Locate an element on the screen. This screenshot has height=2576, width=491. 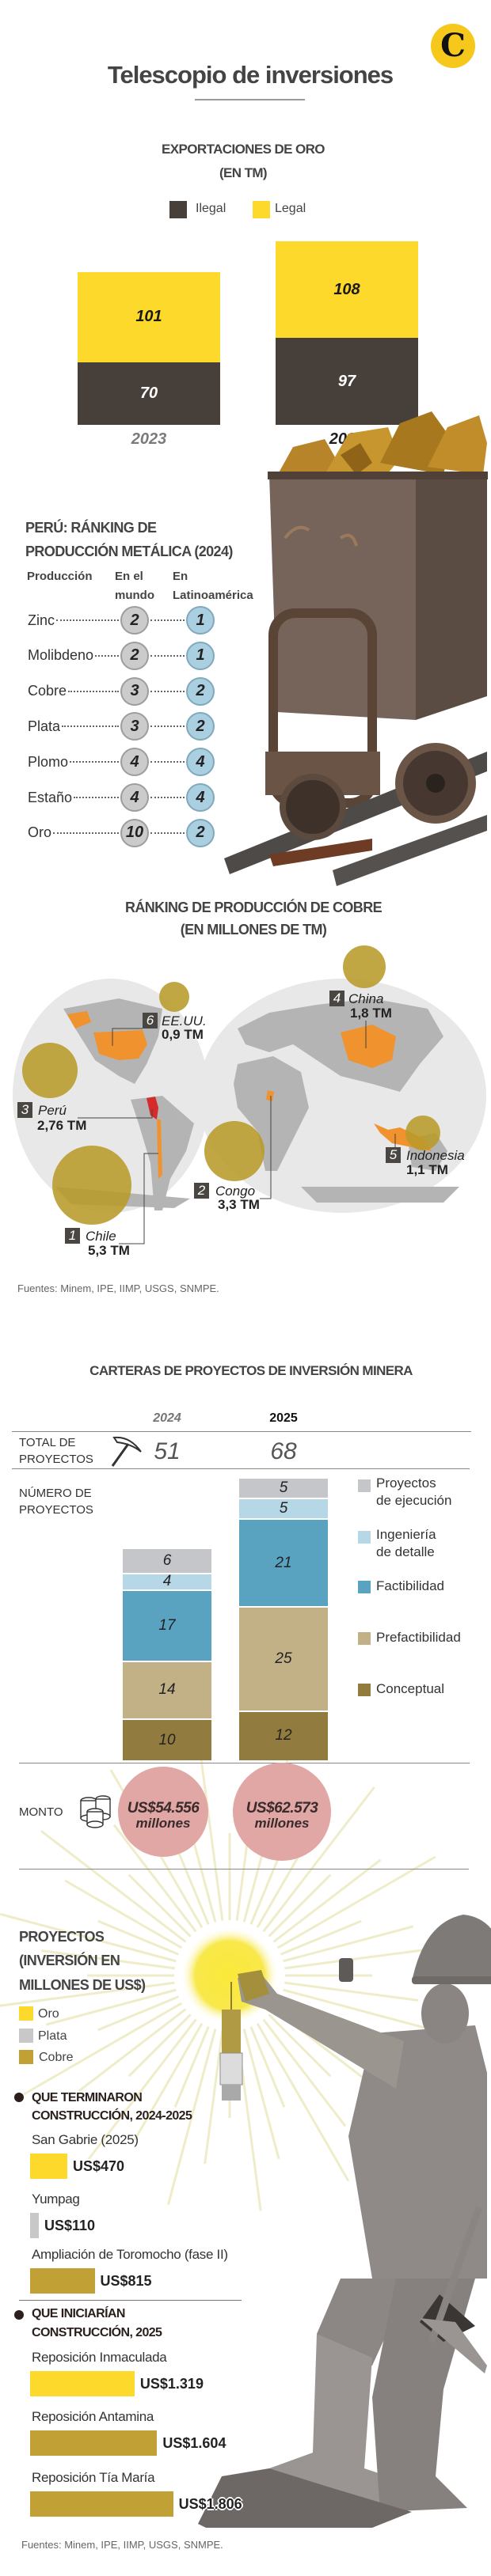
coins-icon is located at coordinates (96, 1811).